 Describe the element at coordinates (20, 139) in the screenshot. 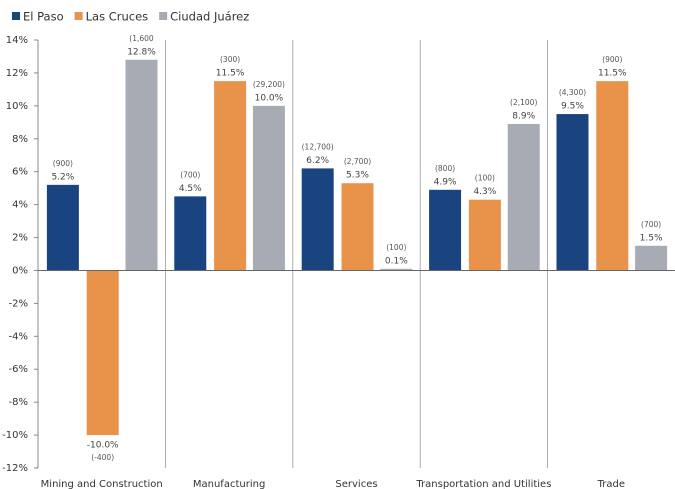

I see `y-tick-label: 8%` at that location.